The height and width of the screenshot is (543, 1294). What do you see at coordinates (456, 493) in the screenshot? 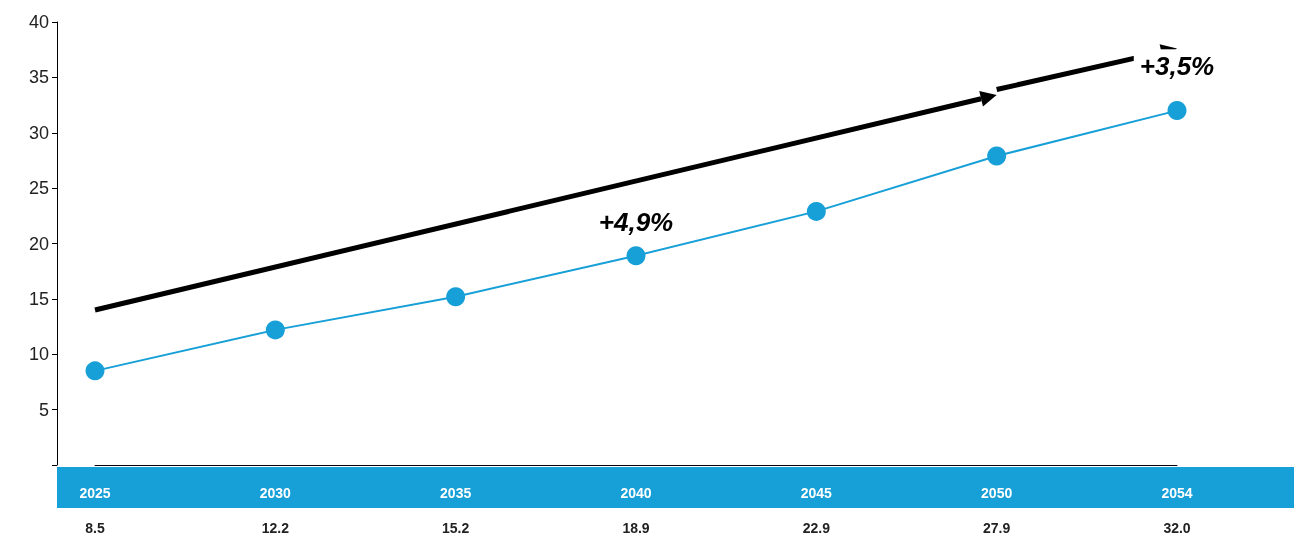
I see `x-tick-label: 2035` at bounding box center [456, 493].